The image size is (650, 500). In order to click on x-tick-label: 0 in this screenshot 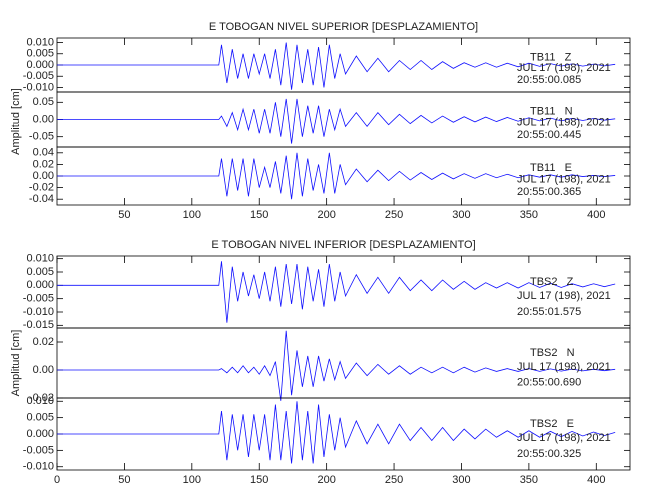, I will do `click(57, 480)`.